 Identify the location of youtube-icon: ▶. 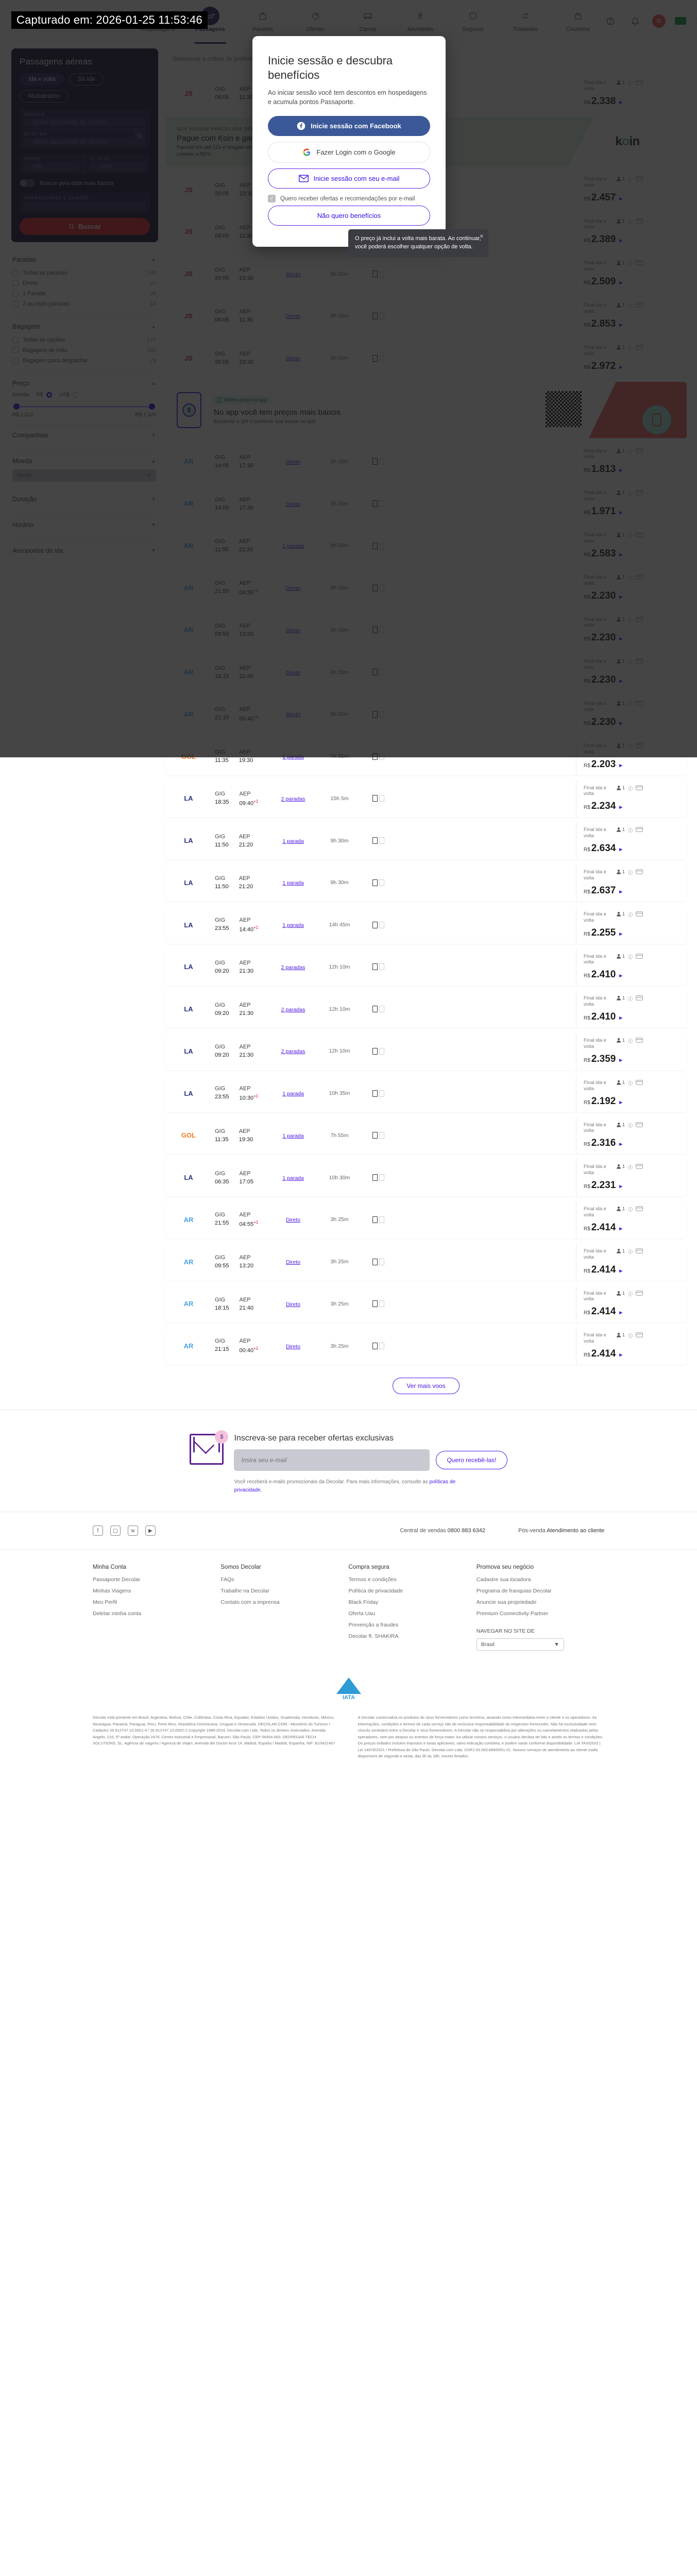
(150, 1531).